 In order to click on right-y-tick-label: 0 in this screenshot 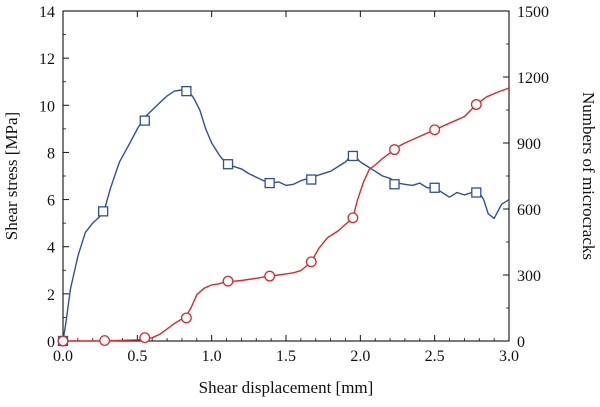, I will do `click(521, 342)`.